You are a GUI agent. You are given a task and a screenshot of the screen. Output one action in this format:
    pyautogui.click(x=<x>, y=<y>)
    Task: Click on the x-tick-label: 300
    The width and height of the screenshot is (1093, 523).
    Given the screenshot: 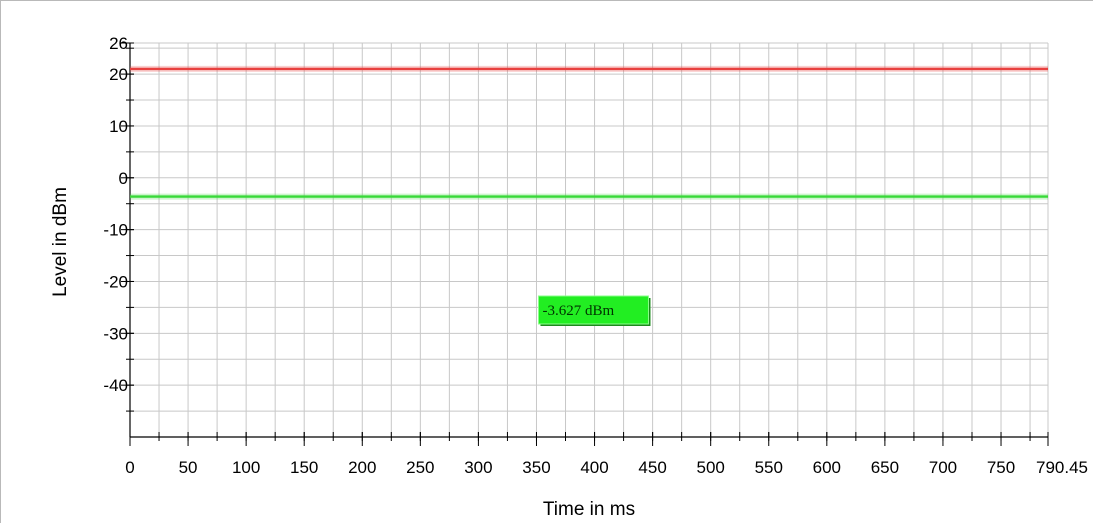 What is the action you would take?
    pyautogui.click(x=478, y=467)
    